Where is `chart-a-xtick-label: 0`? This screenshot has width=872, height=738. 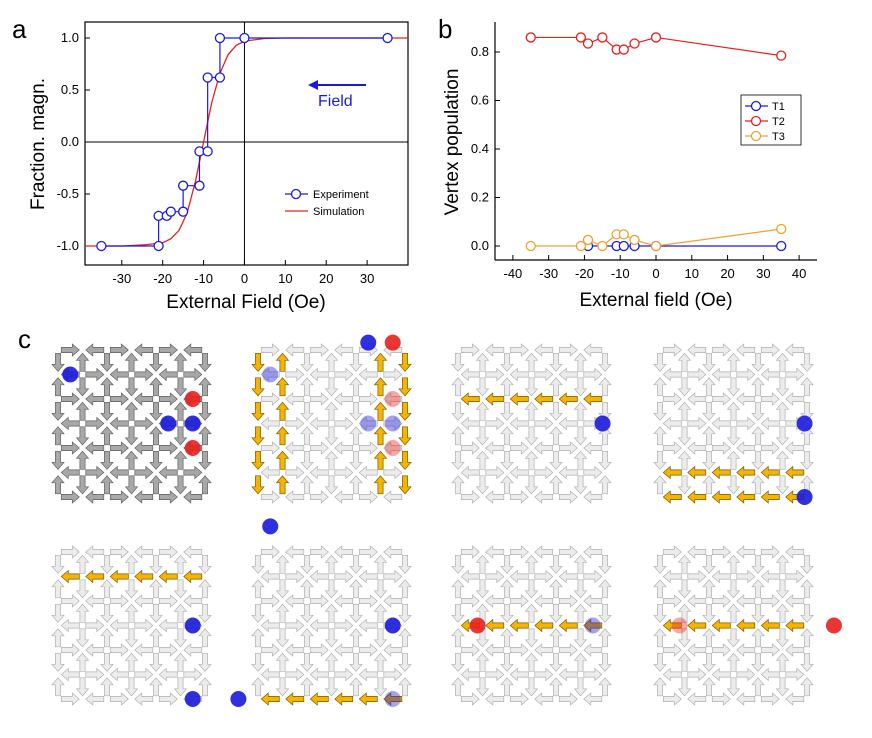
chart-a-xtick-label: 0 is located at coordinates (244, 278).